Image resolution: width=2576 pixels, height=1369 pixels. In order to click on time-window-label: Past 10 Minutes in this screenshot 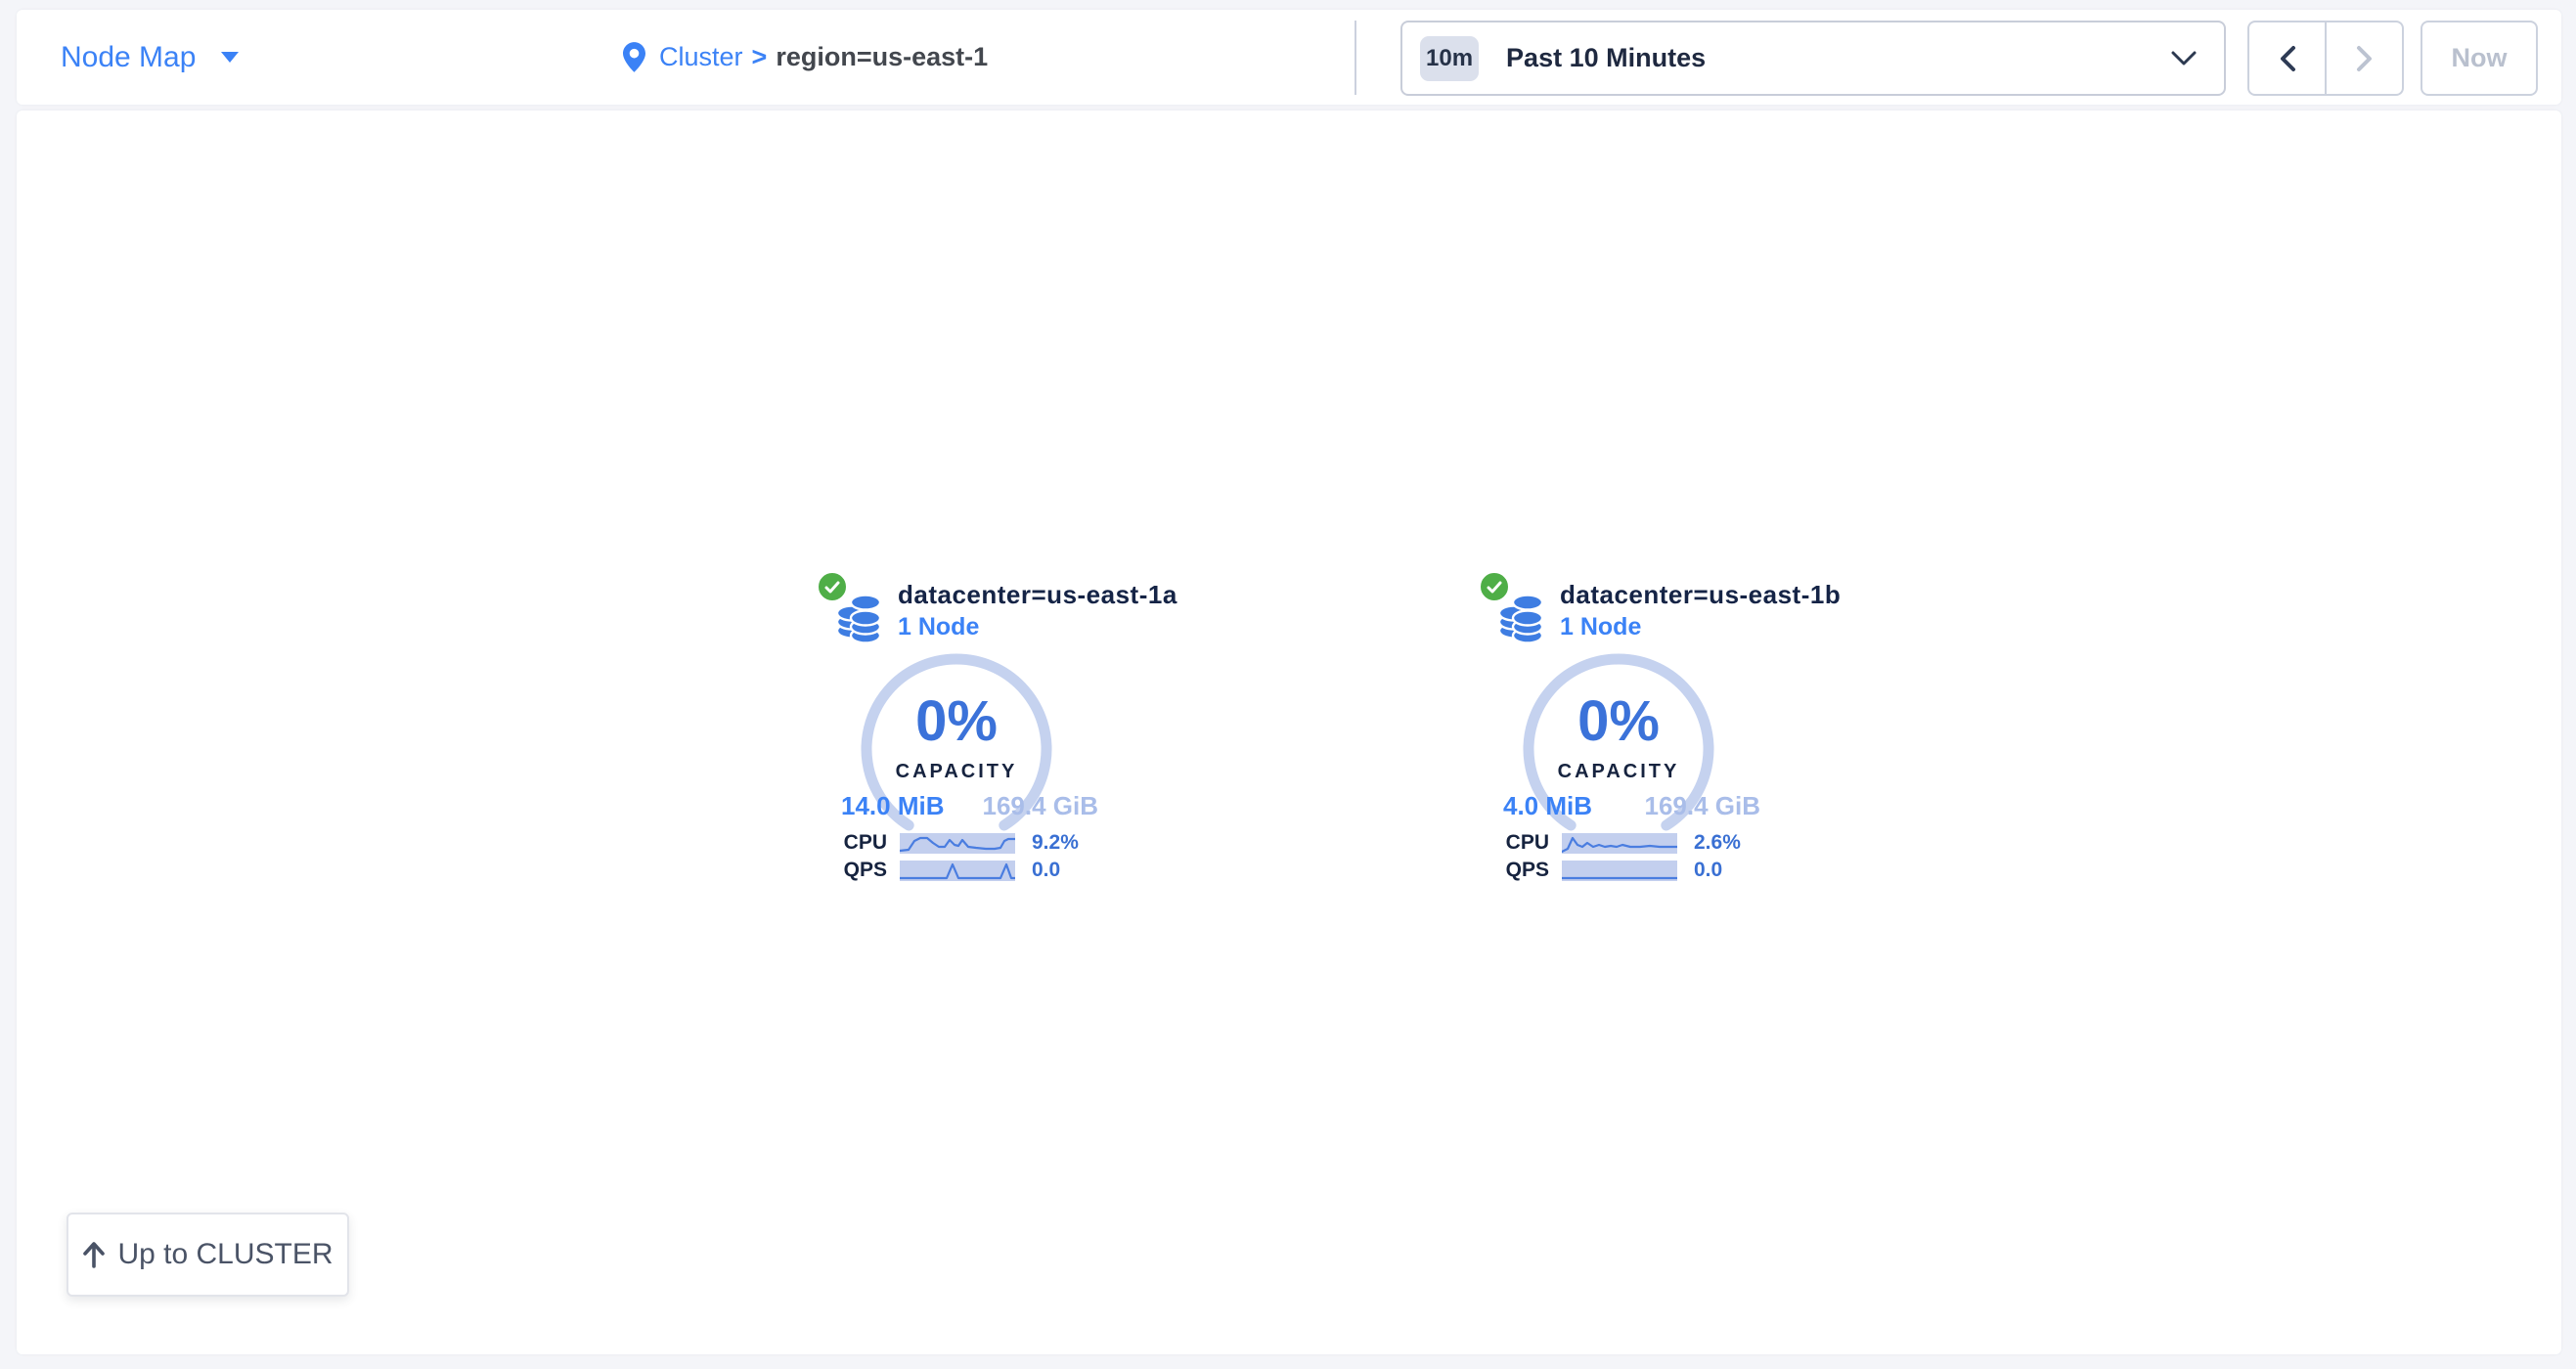, I will do `click(1606, 58)`.